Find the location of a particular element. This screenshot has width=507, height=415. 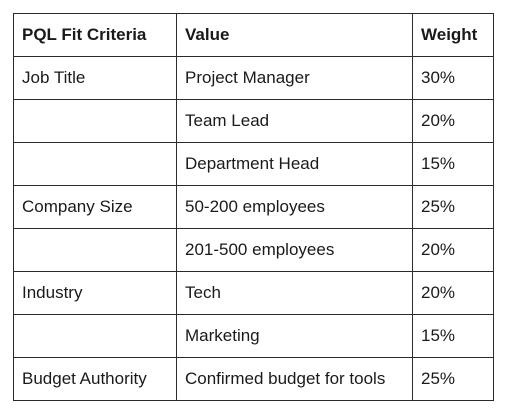

value-cell: Team Lead is located at coordinates (294, 121).